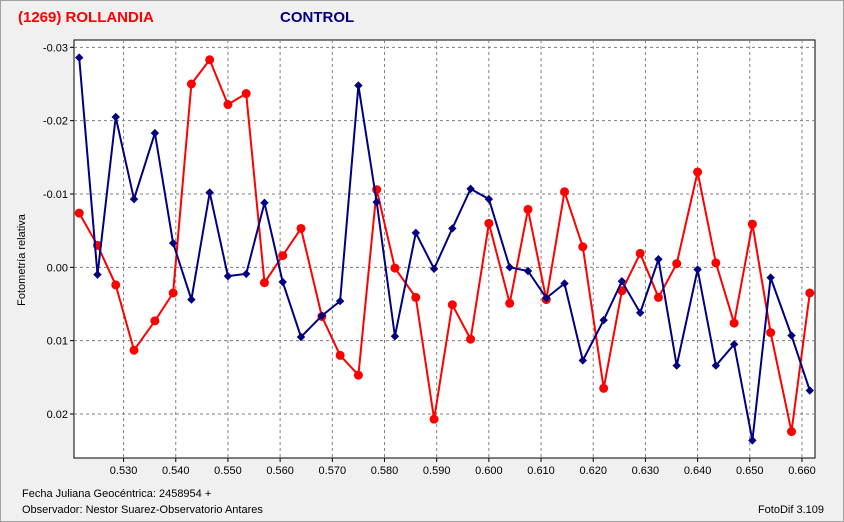  Describe the element at coordinates (55, 48) in the screenshot. I see `y-tick-label: -0.03` at that location.